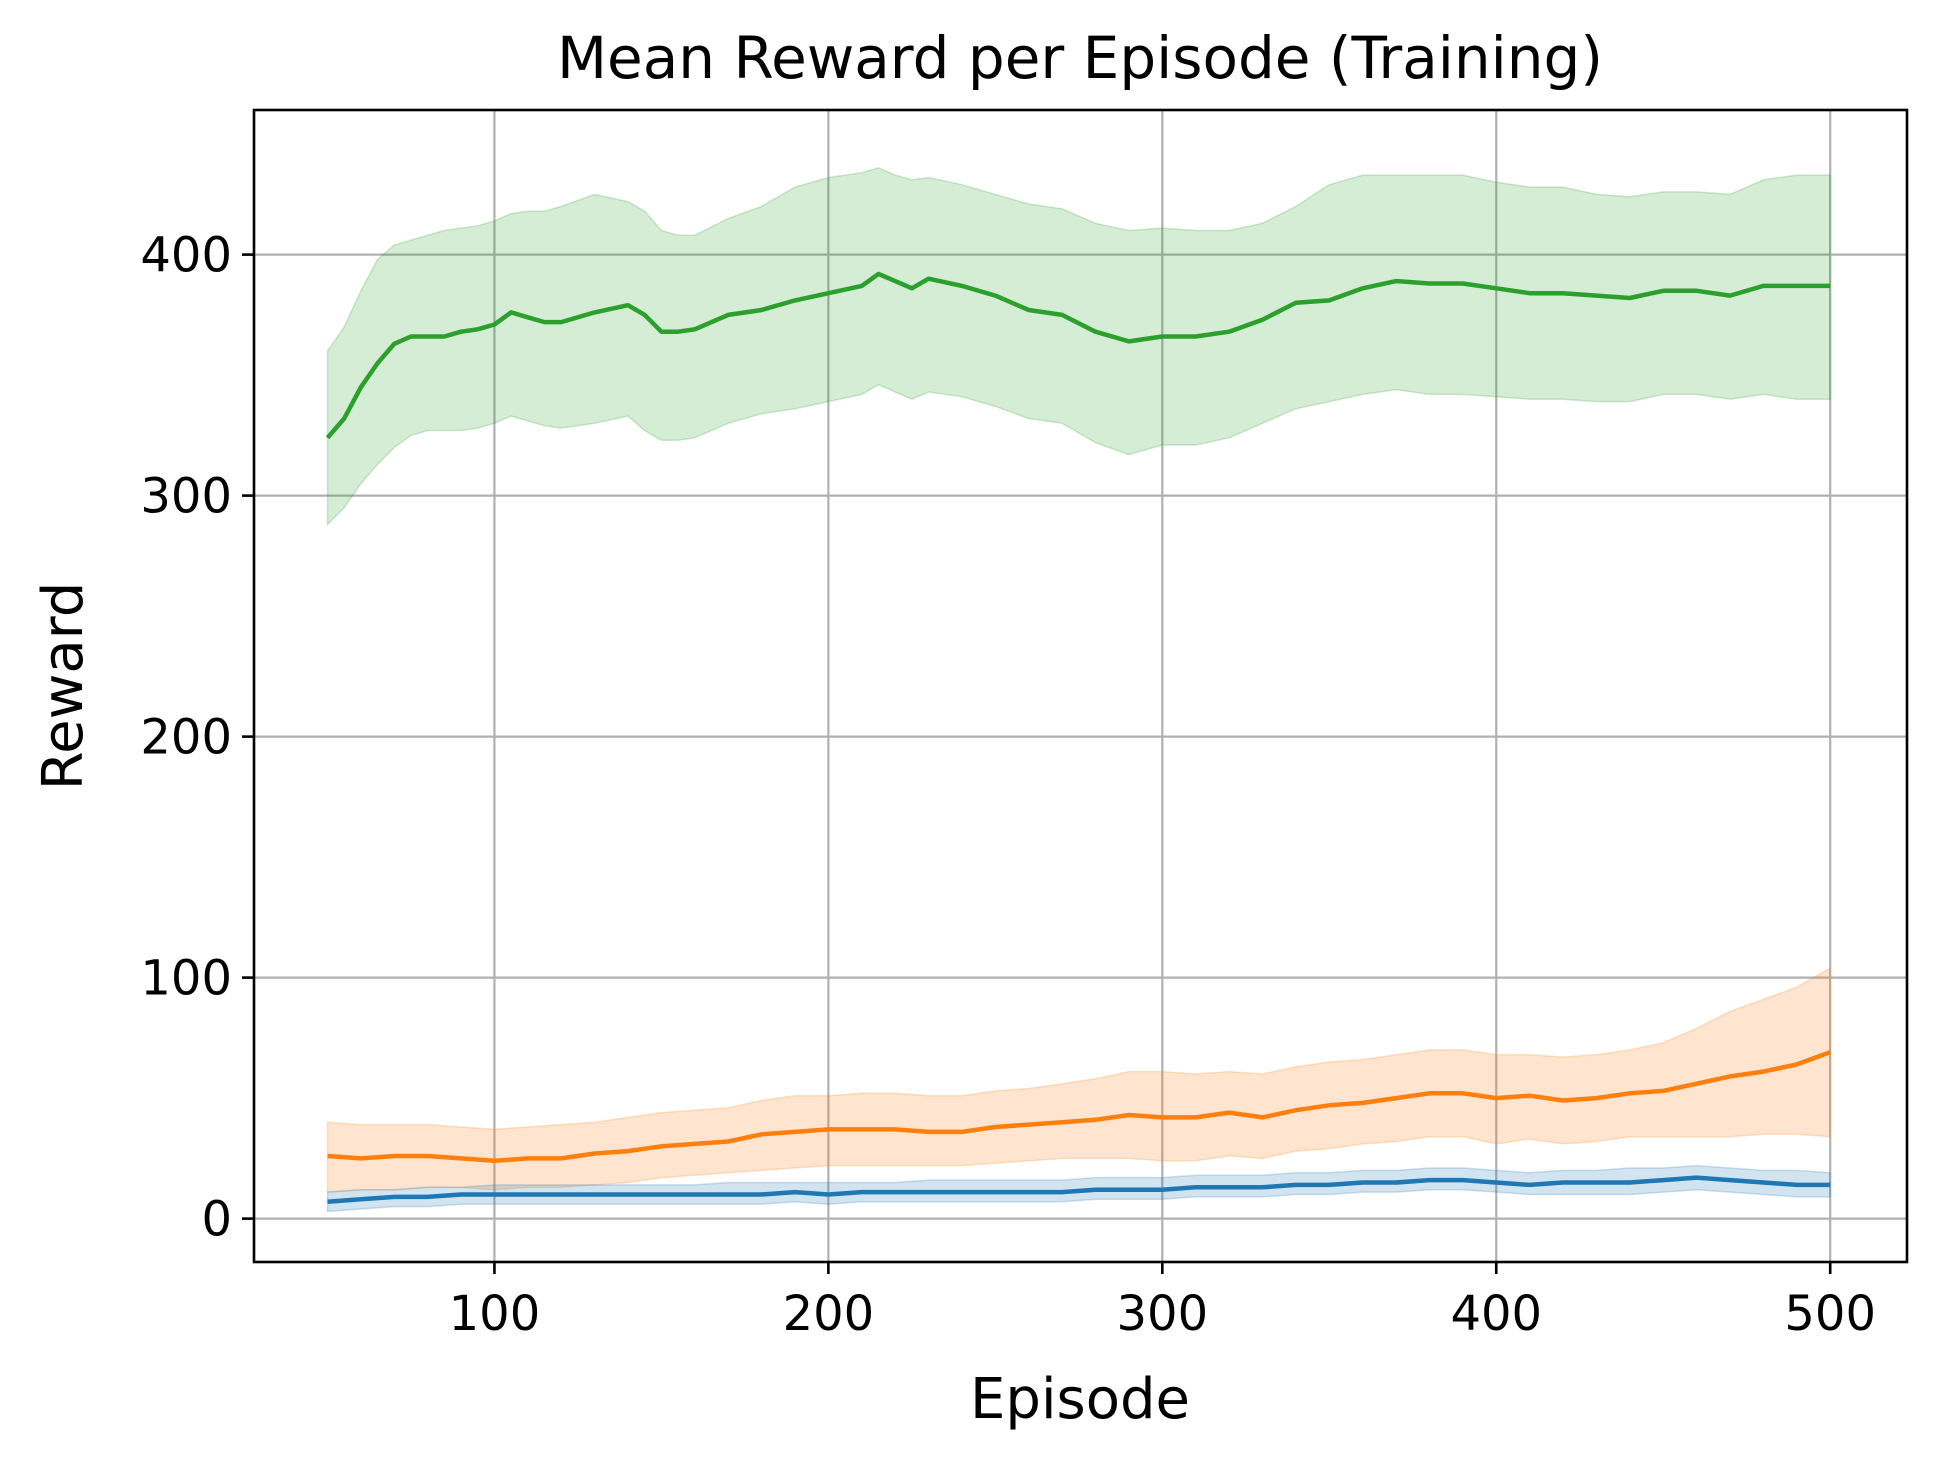 The height and width of the screenshot is (1457, 1937). Describe the element at coordinates (1496, 1314) in the screenshot. I see `x-tick-label: 400` at that location.